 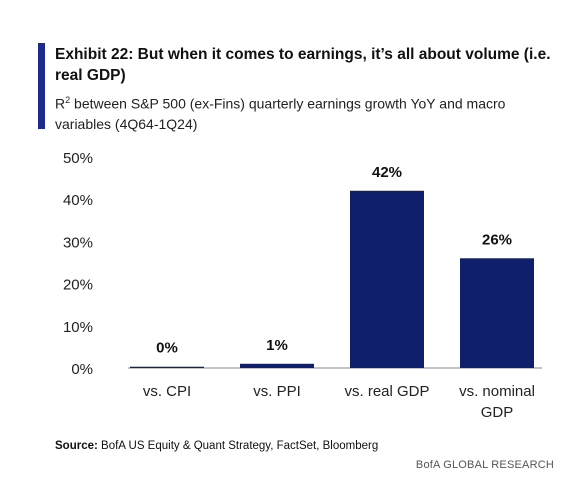 What do you see at coordinates (76, 446) in the screenshot?
I see `source-label: Source:` at bounding box center [76, 446].